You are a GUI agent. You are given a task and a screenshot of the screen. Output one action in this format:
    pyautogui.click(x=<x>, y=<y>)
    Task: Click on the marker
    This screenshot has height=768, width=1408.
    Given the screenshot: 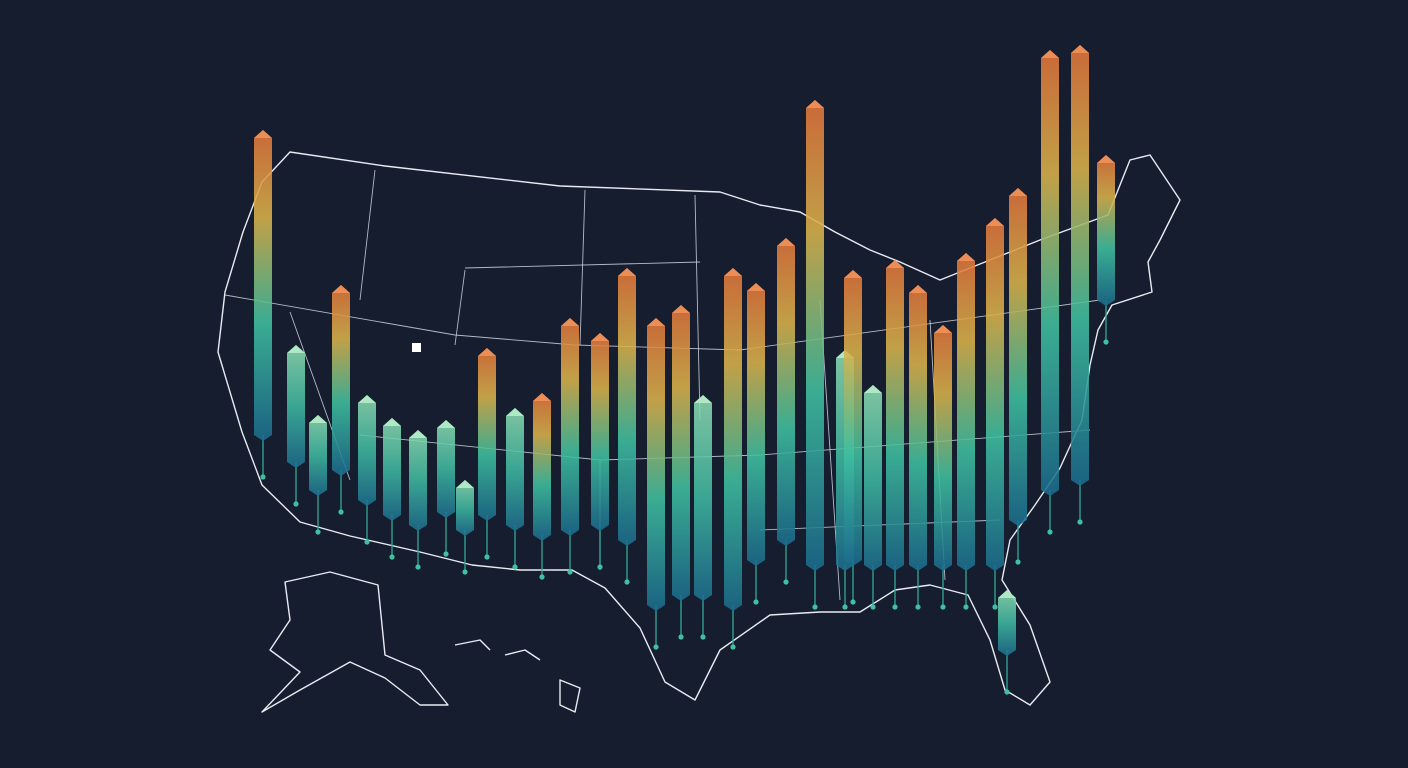 What is the action you would take?
    pyautogui.click(x=416, y=347)
    